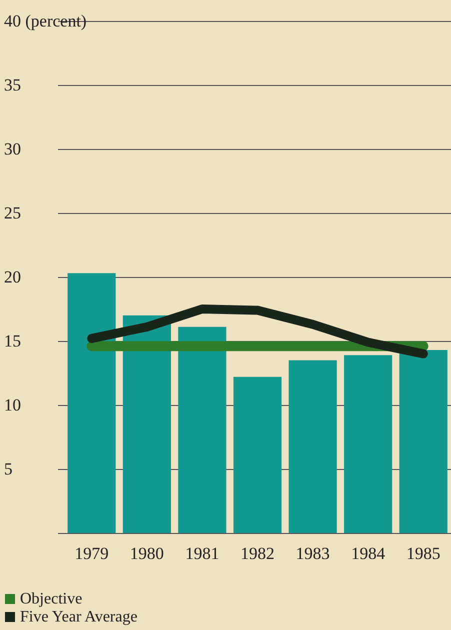 This screenshot has height=630, width=451. What do you see at coordinates (313, 553) in the screenshot?
I see `x-tick-label: 1983` at bounding box center [313, 553].